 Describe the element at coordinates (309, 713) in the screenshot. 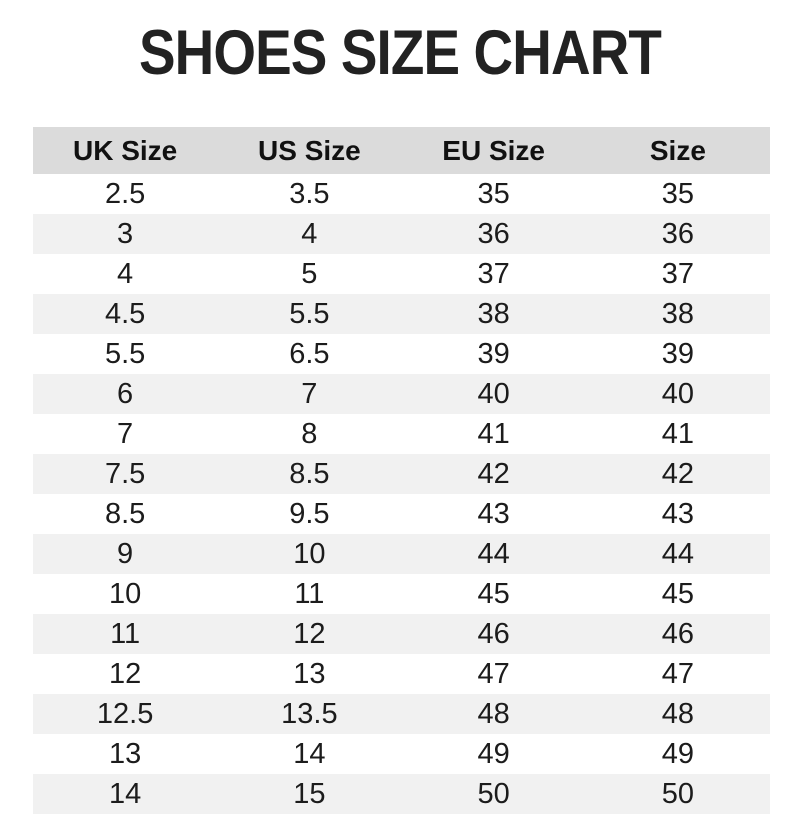

I see `table-cell: 13.5` at that location.